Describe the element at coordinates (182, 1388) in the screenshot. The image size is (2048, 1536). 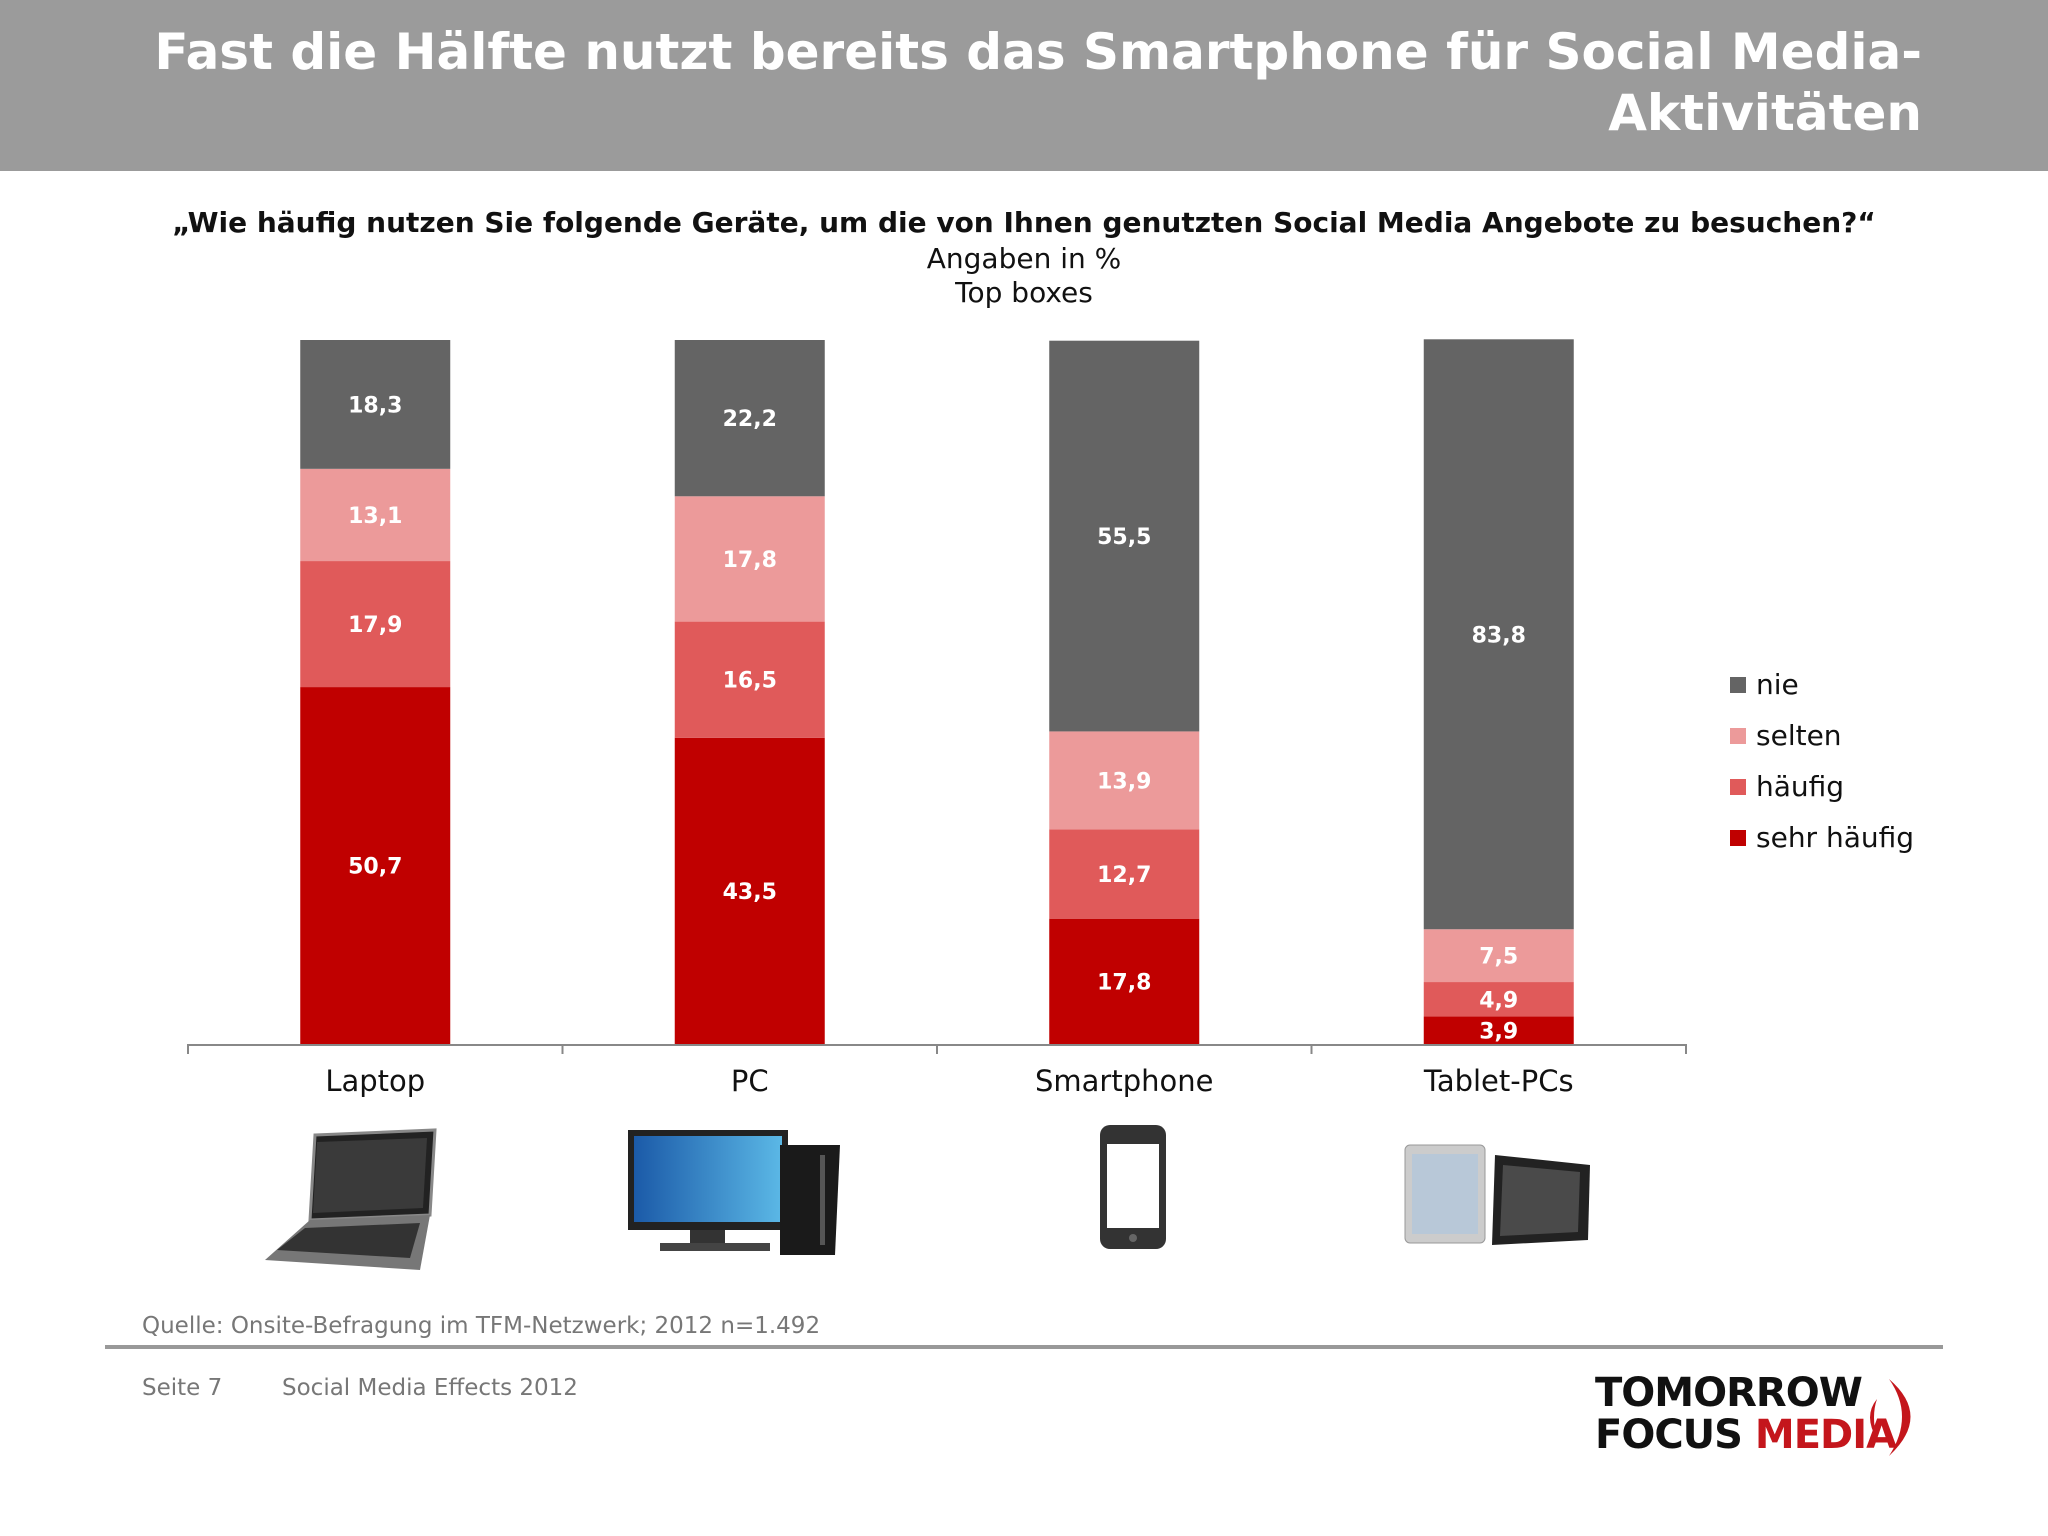
I see `page-number: Seite 7` at that location.